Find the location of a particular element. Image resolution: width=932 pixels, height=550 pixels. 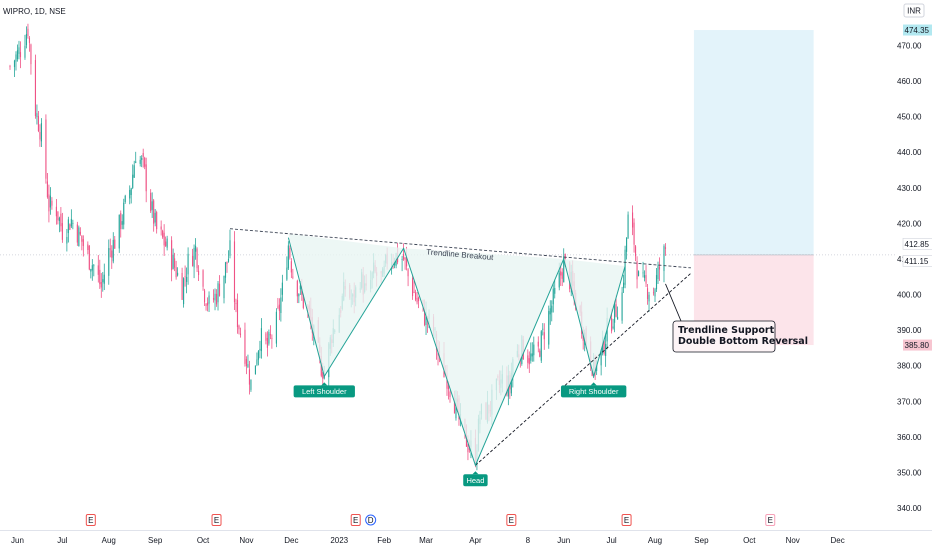

x-tick-label: Dec is located at coordinates (291, 540).